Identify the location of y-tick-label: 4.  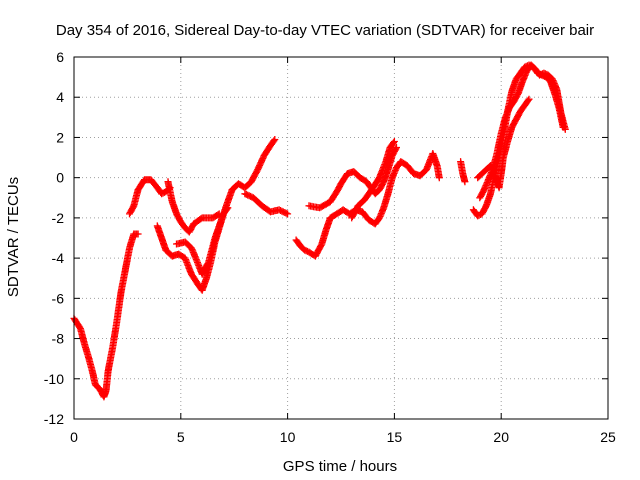
(60, 97).